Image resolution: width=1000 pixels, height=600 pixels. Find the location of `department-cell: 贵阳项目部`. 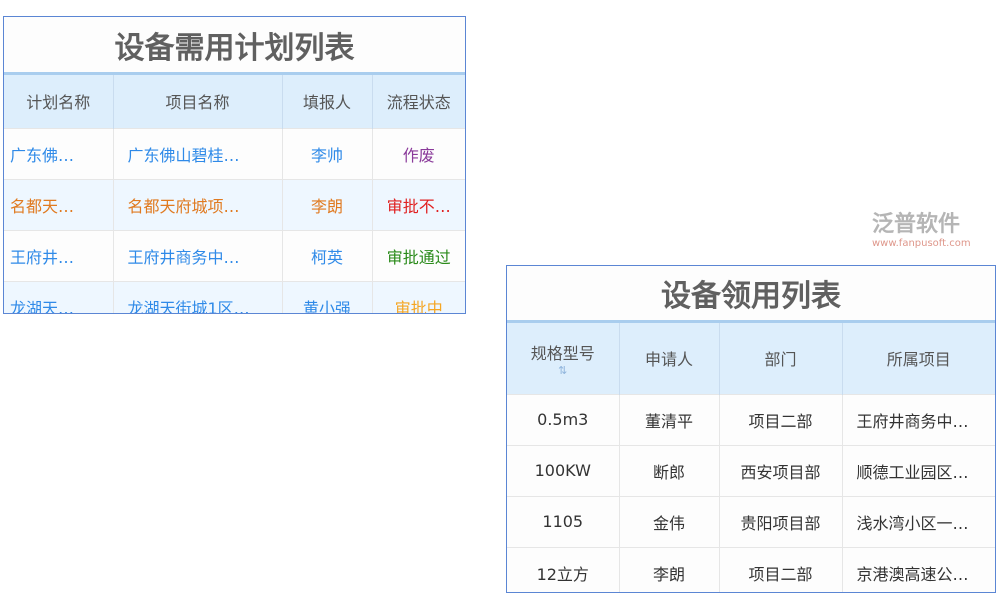

department-cell: 贵阳项目部 is located at coordinates (781, 521).